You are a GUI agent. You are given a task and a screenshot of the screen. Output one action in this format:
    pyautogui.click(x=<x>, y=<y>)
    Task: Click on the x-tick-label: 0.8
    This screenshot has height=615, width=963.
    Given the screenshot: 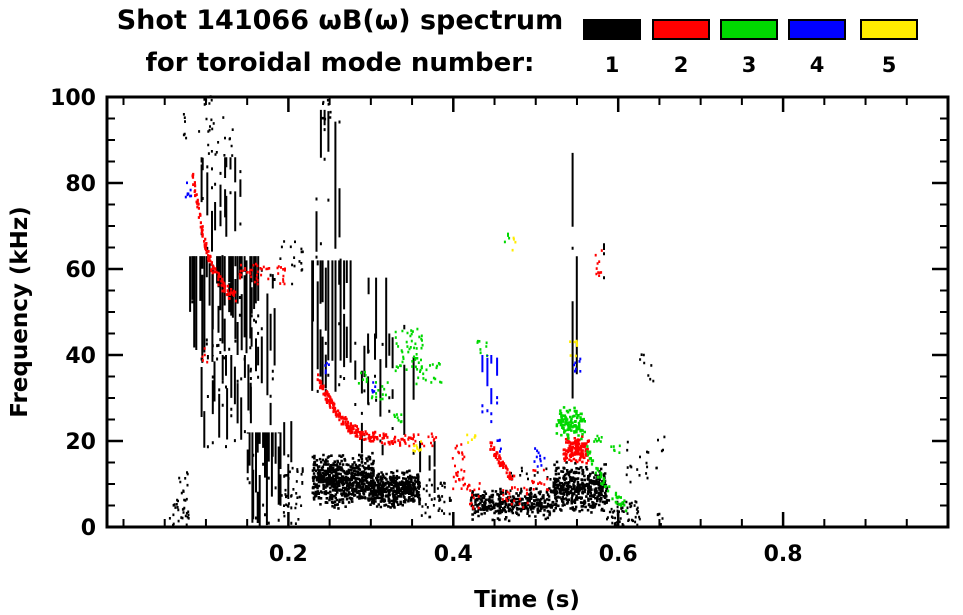 What is the action you would take?
    pyautogui.click(x=783, y=554)
    